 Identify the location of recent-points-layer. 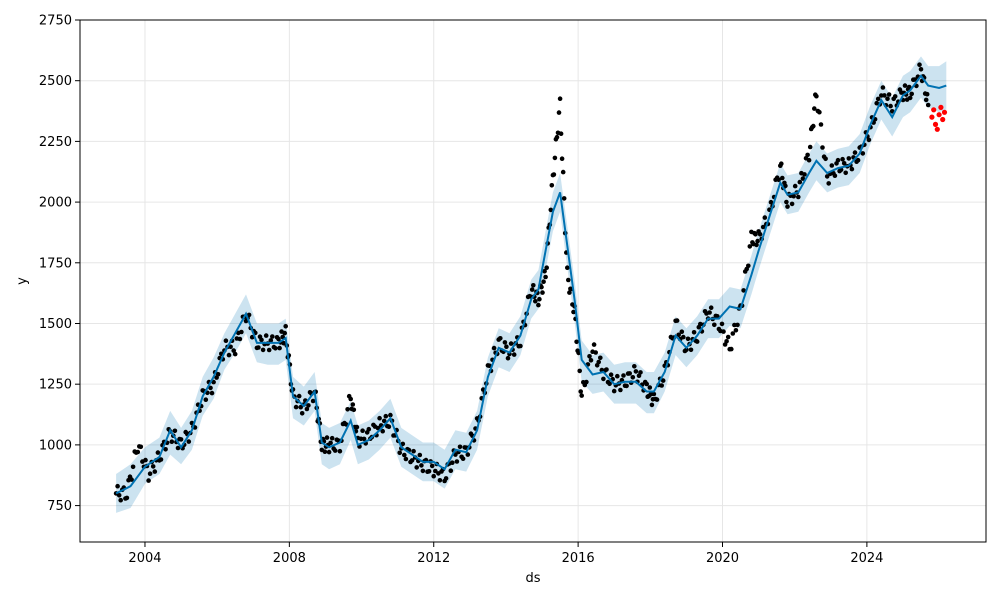
(938, 118).